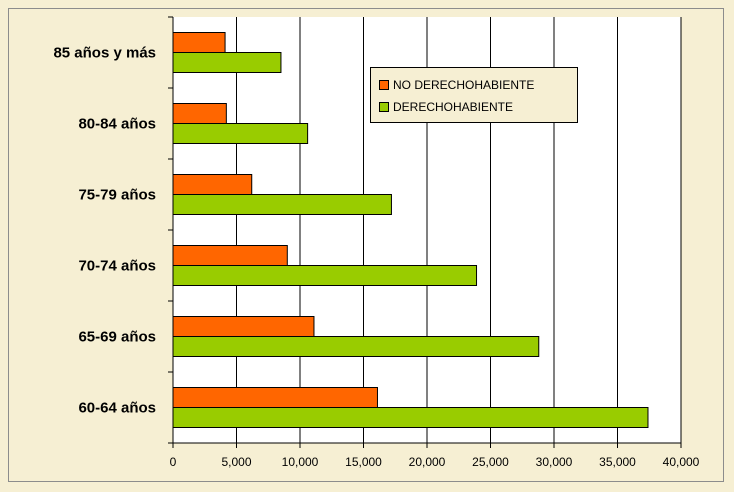  Describe the element at coordinates (117, 124) in the screenshot. I see `category-label: 80-84 años` at that location.